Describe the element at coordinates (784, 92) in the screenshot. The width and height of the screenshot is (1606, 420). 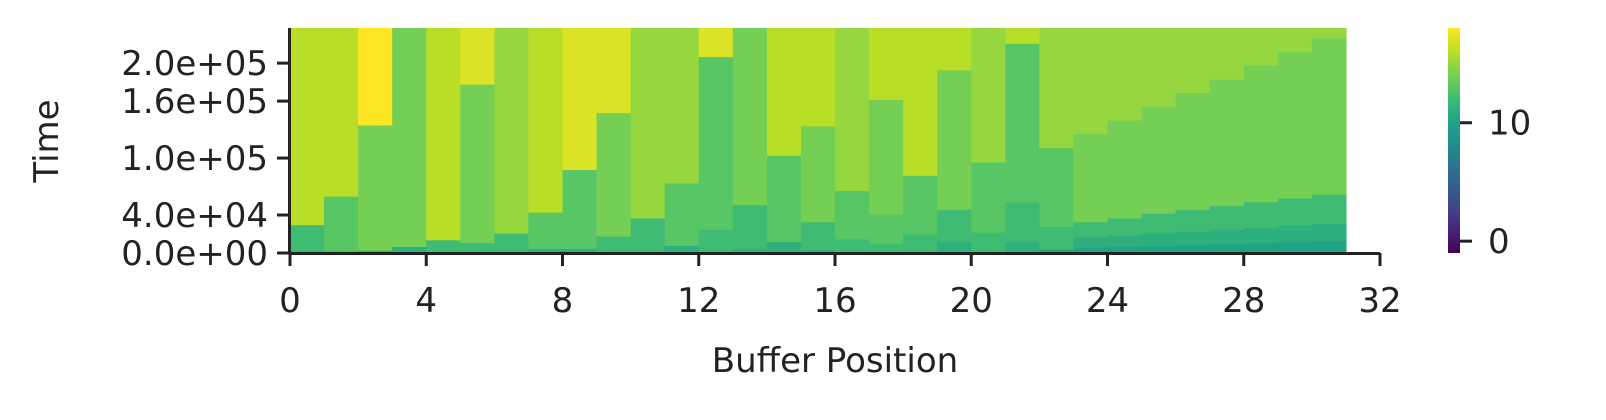
I see `heatmap-cell-col14-seg2` at that location.